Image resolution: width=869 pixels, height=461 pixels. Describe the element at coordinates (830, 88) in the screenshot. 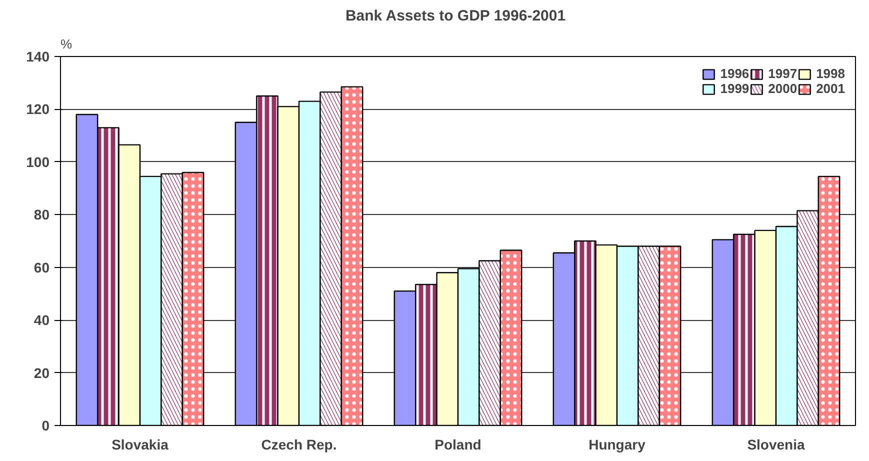

I see `legend-label: 2001` at that location.